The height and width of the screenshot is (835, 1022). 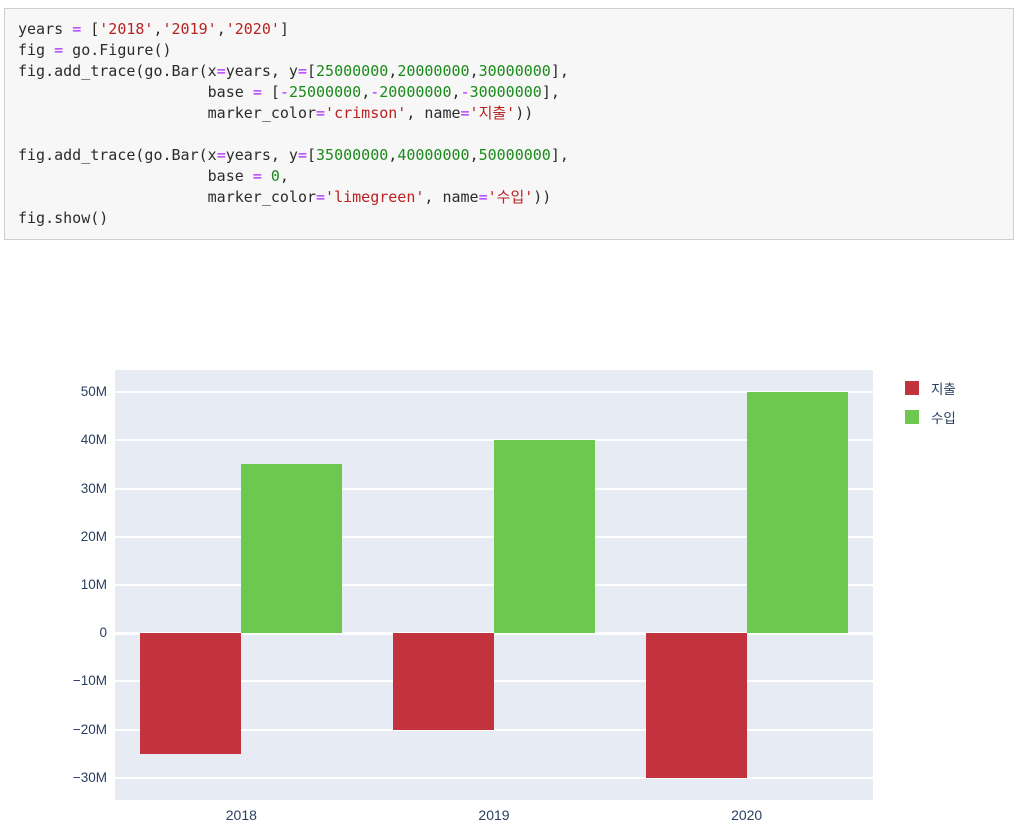 I want to click on code-line: base = [-25000000,-20000000,-30000000],, so click(x=289, y=92).